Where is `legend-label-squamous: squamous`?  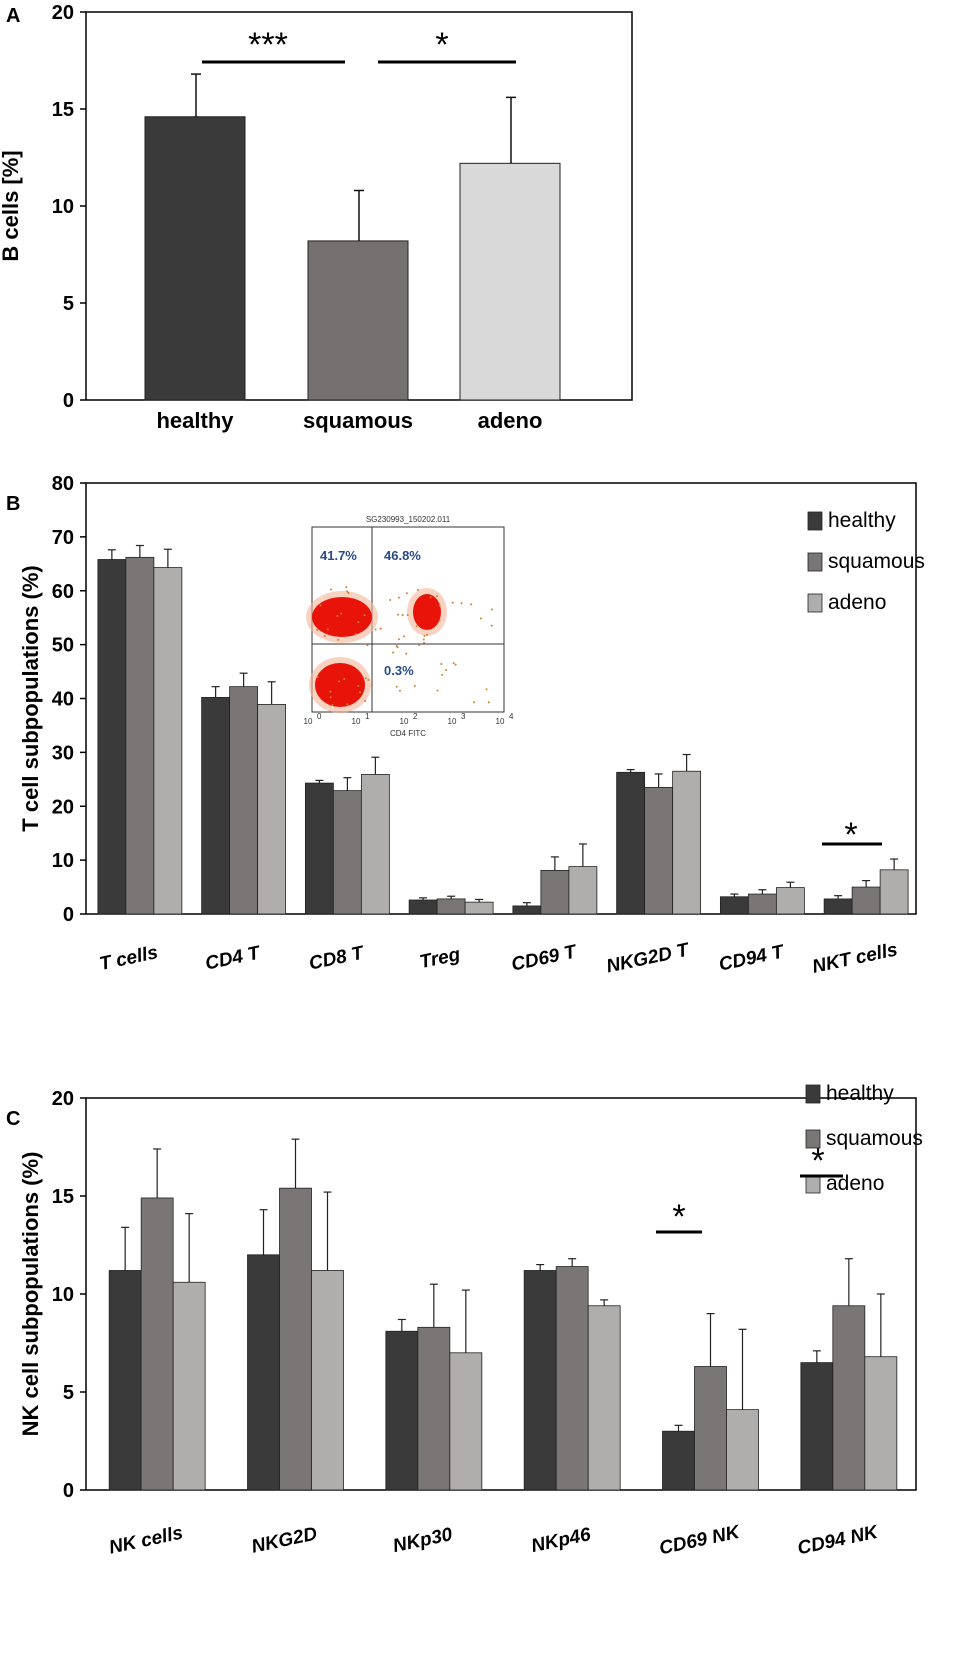 legend-label-squamous: squamous is located at coordinates (874, 1138).